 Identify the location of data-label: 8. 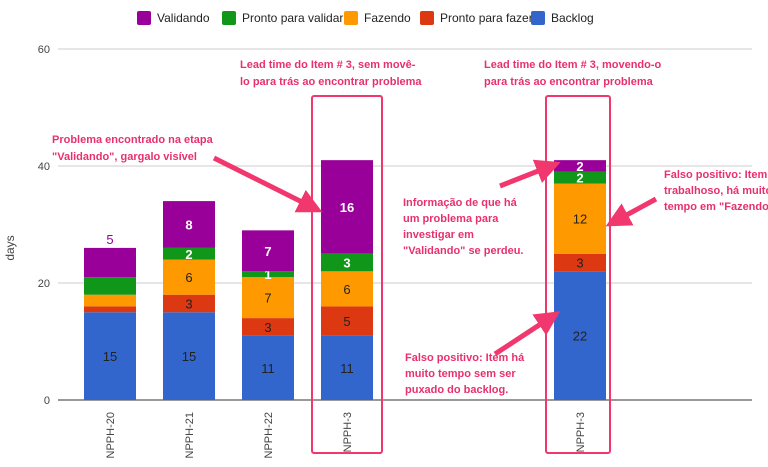
(188, 225).